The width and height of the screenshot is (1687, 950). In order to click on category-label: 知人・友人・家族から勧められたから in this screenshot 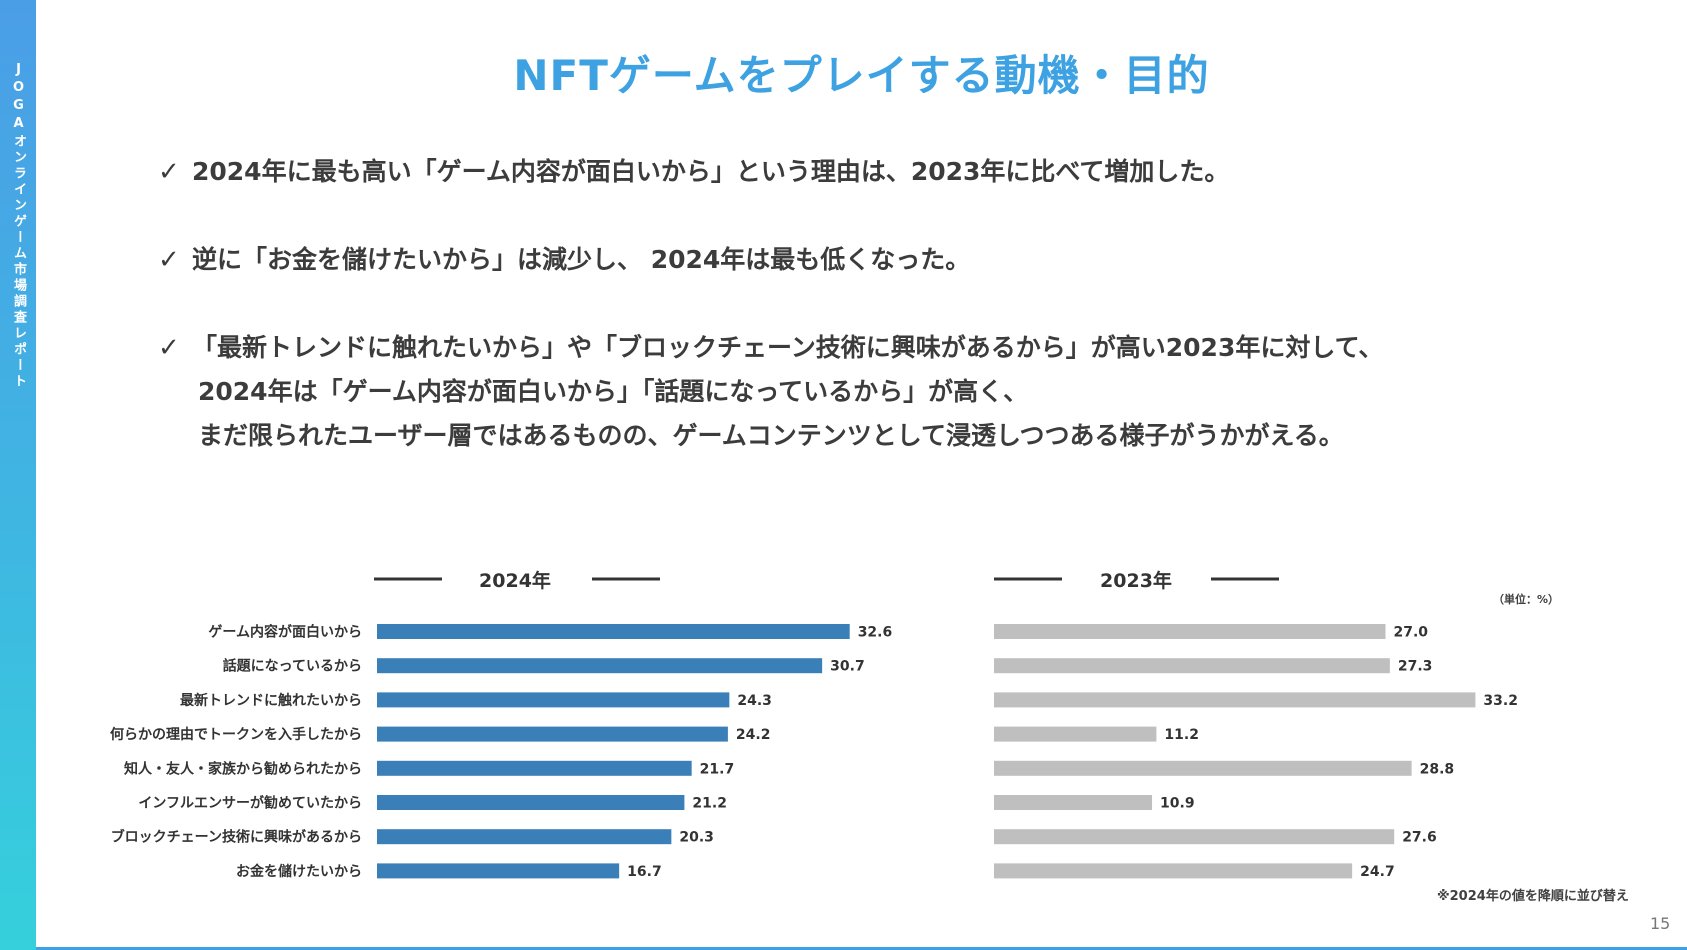, I will do `click(243, 768)`.